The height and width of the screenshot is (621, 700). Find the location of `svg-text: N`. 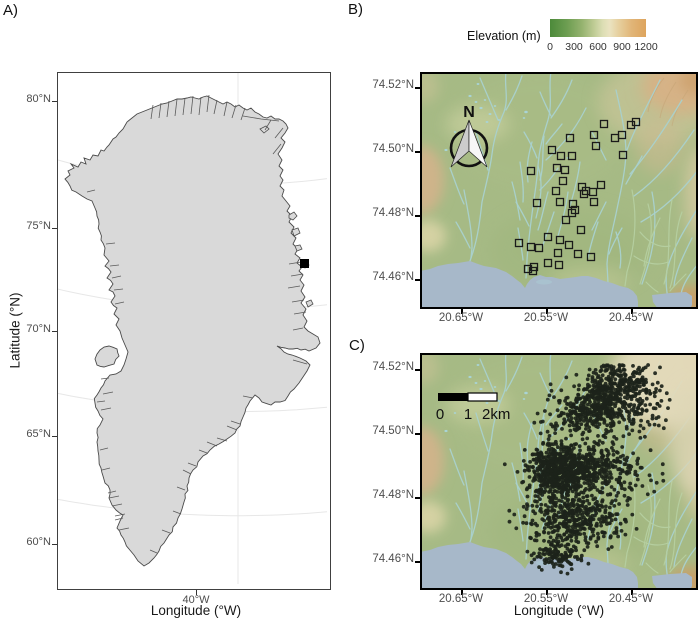

svg-text: N is located at coordinates (469, 112).